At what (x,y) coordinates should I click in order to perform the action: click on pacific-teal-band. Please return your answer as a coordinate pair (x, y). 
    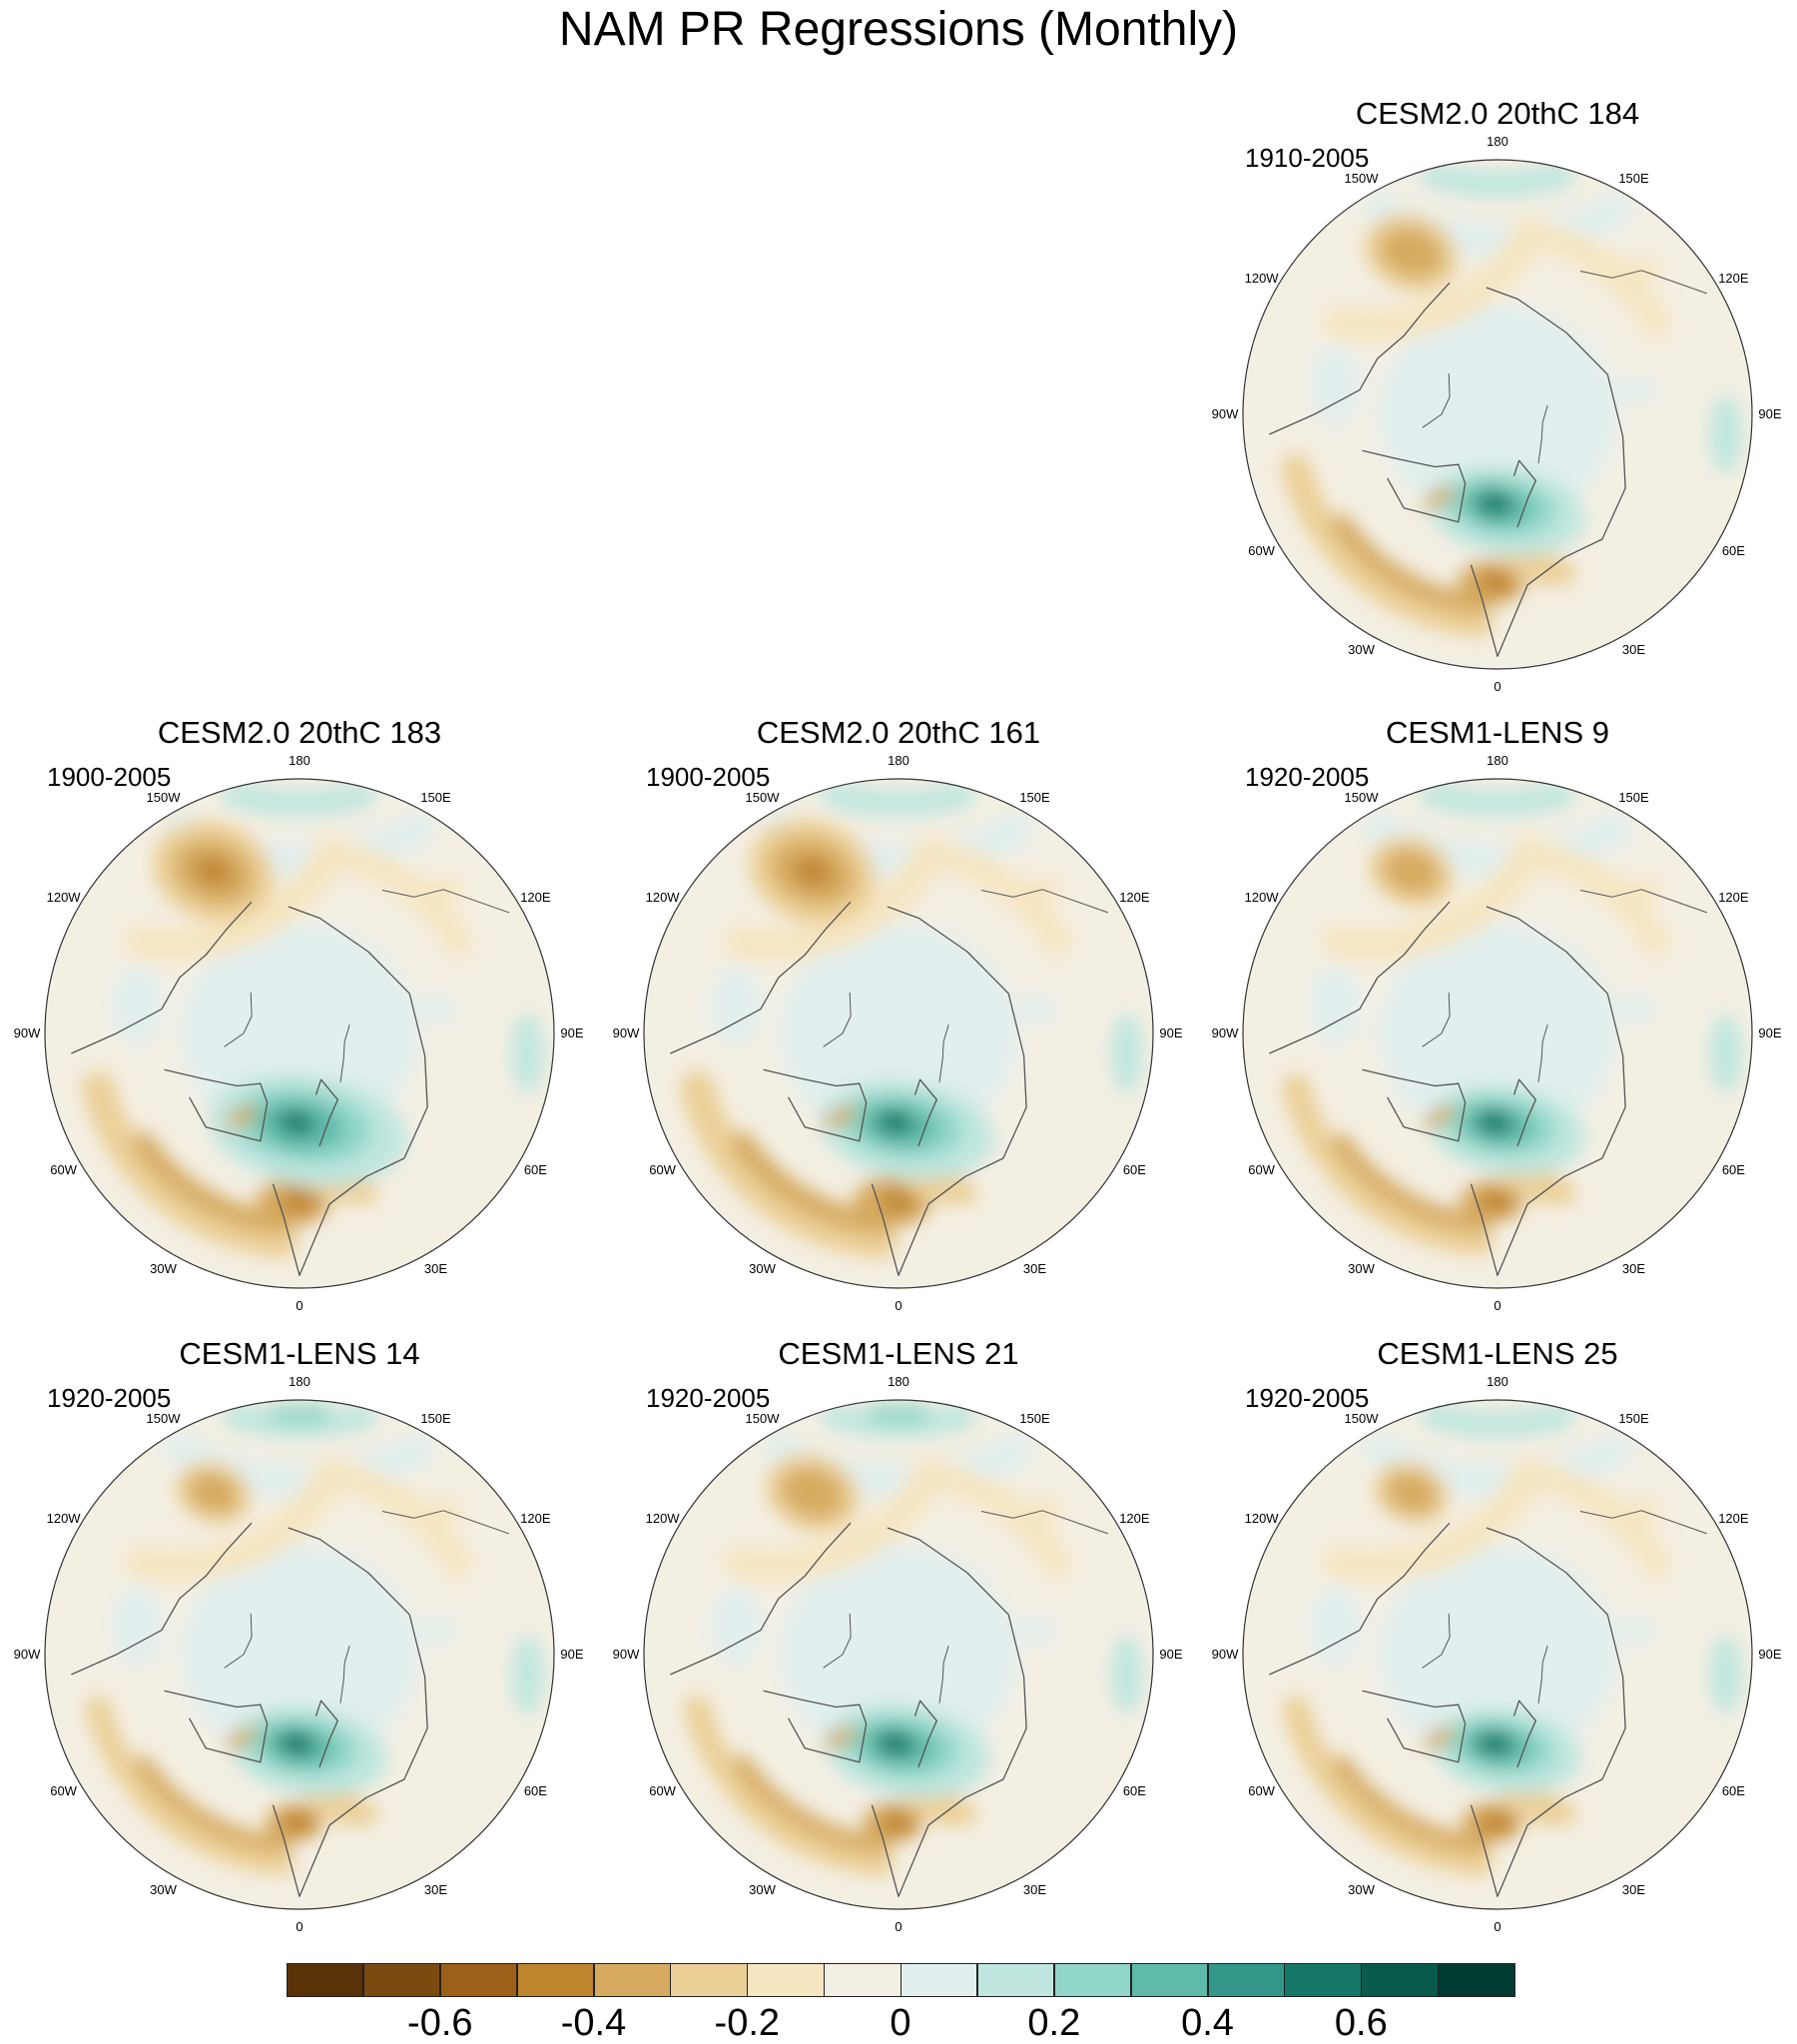
    Looking at the image, I should click on (898, 1420).